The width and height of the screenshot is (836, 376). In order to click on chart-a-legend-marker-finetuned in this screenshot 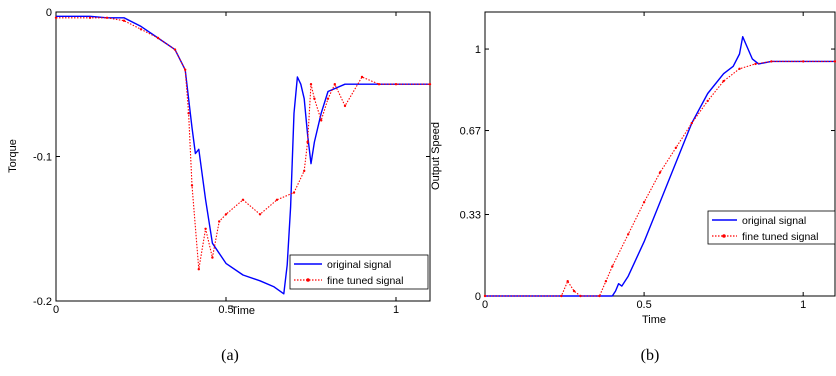, I will do `click(308, 280)`.